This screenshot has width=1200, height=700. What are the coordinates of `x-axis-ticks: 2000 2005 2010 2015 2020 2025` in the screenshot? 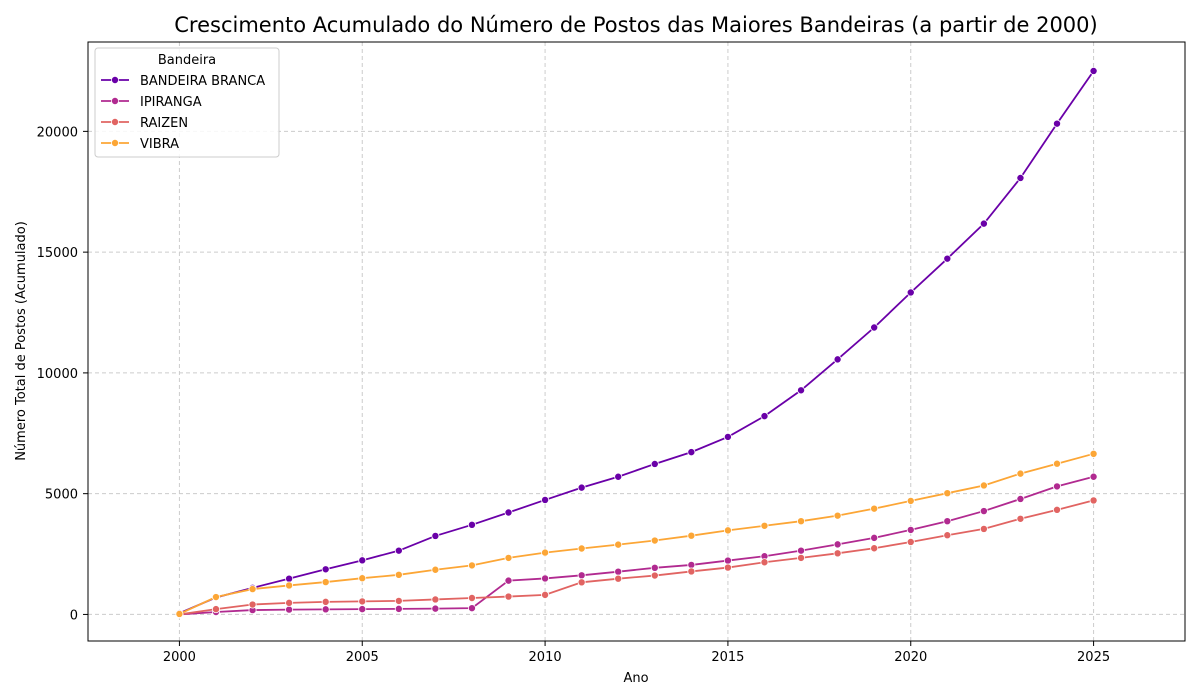 It's located at (636, 653).